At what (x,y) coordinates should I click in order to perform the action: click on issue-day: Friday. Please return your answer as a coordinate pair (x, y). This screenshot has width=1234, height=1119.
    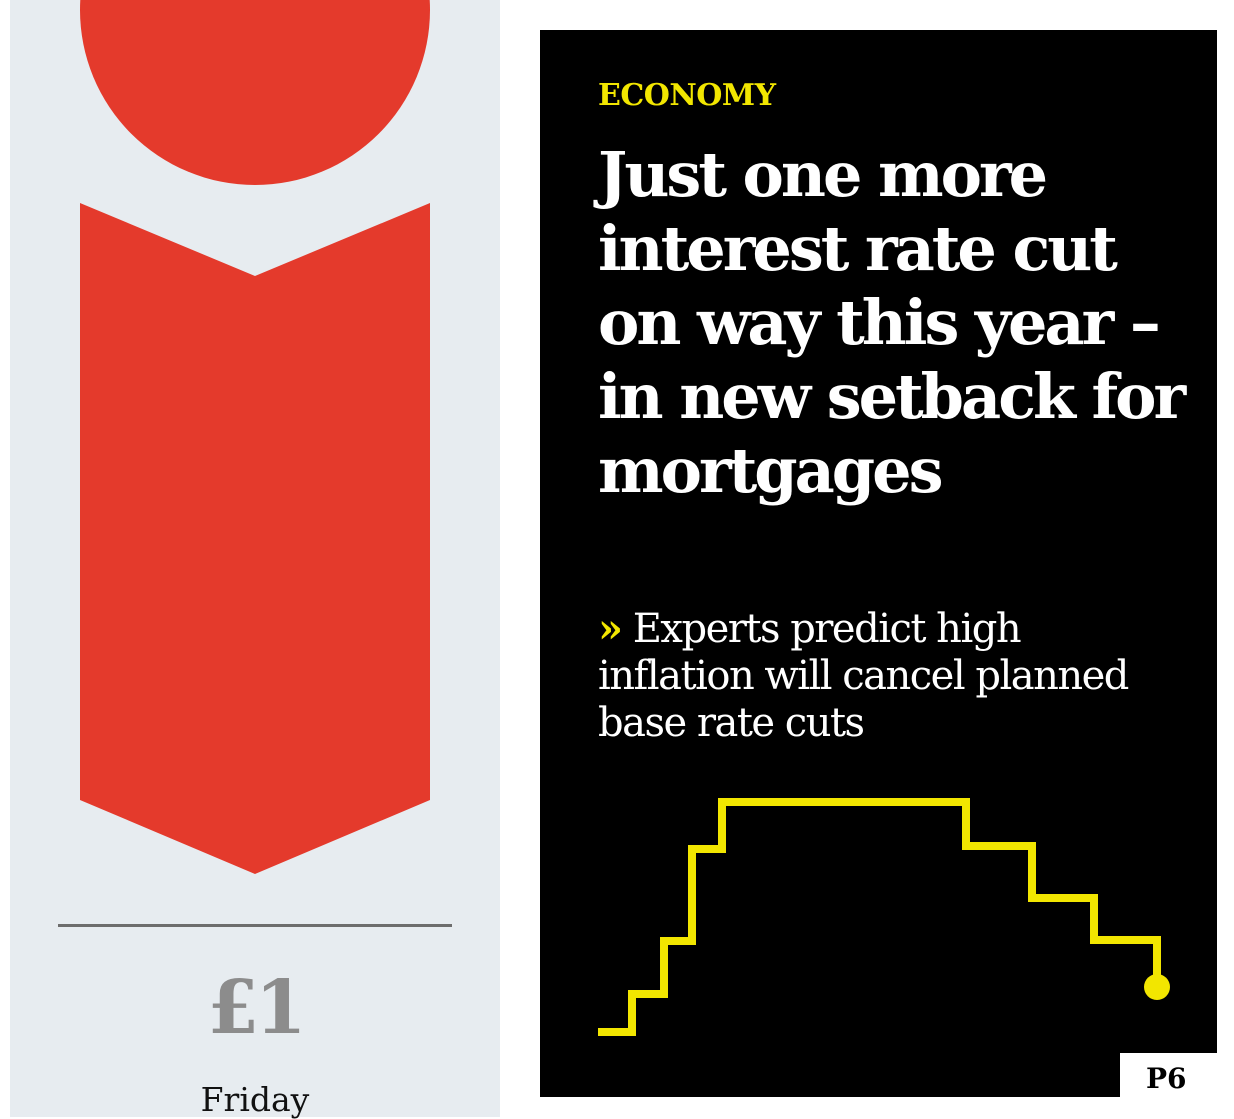
    Looking at the image, I should click on (255, 1099).